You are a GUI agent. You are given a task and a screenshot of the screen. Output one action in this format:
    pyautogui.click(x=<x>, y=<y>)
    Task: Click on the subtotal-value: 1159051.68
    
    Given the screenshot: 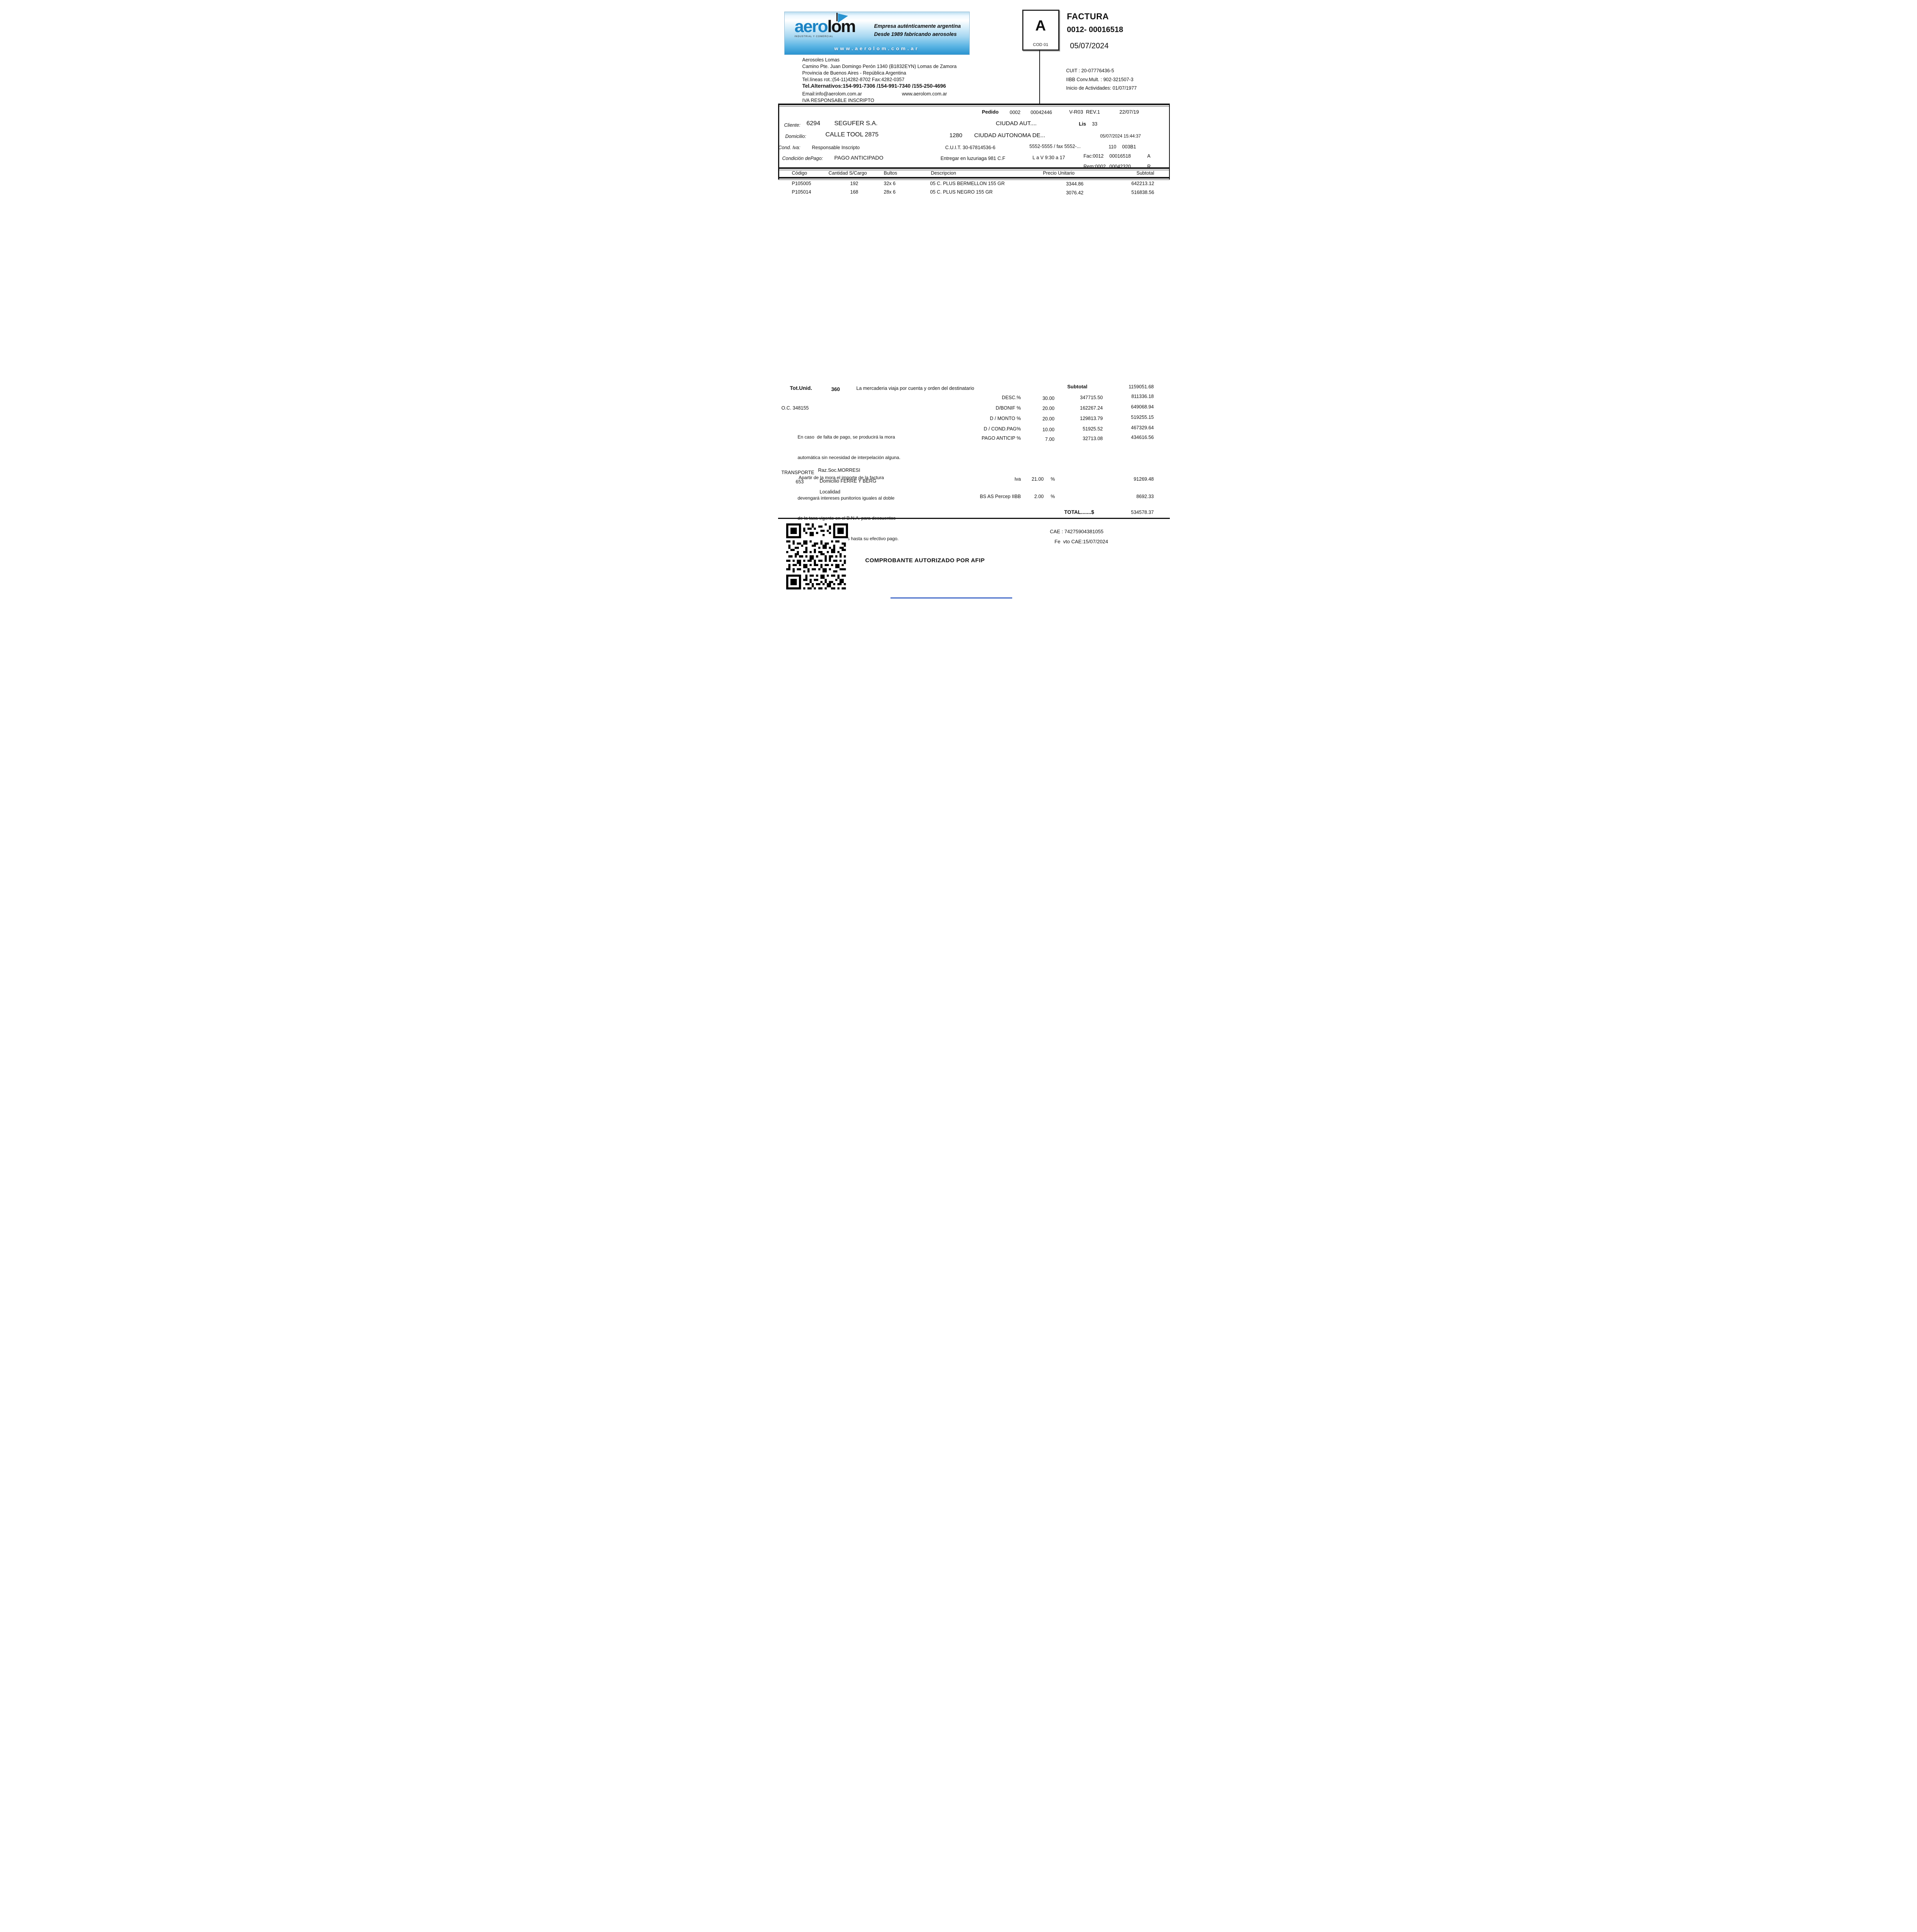 What is the action you would take?
    pyautogui.click(x=1141, y=387)
    